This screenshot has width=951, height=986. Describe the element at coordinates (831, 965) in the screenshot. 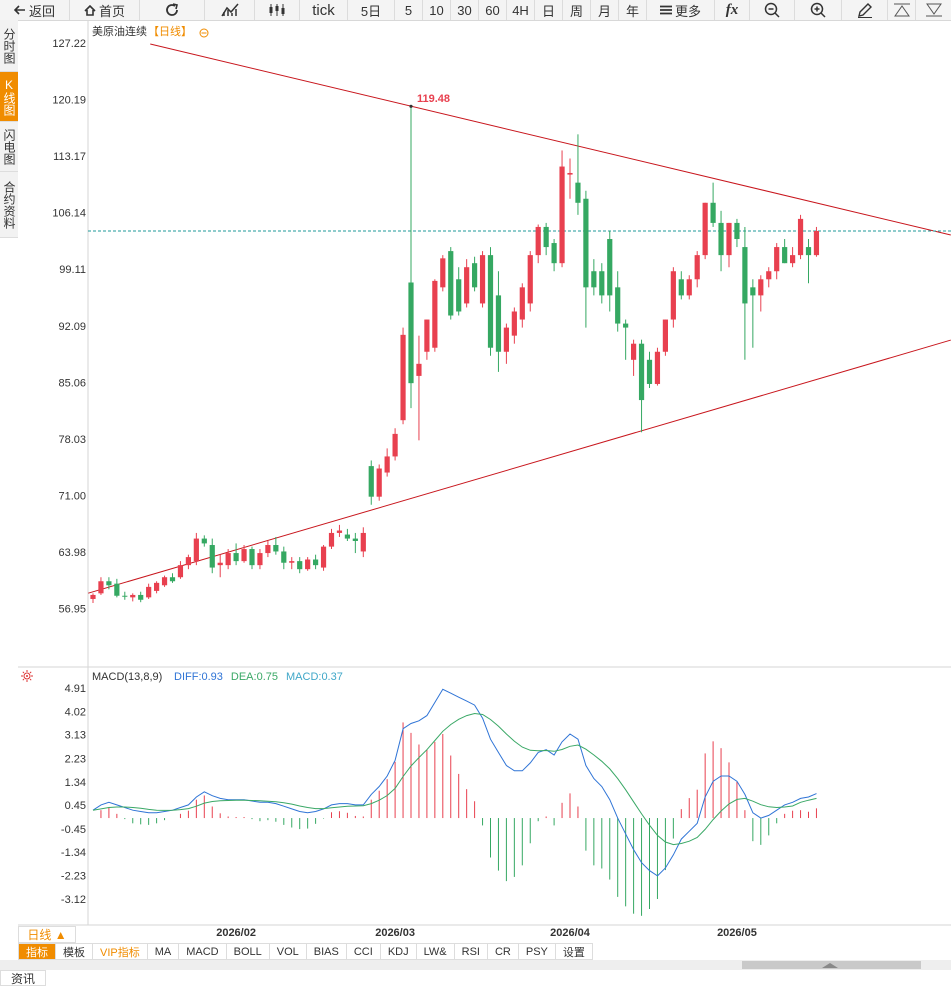

I see `scroll-thumb` at that location.